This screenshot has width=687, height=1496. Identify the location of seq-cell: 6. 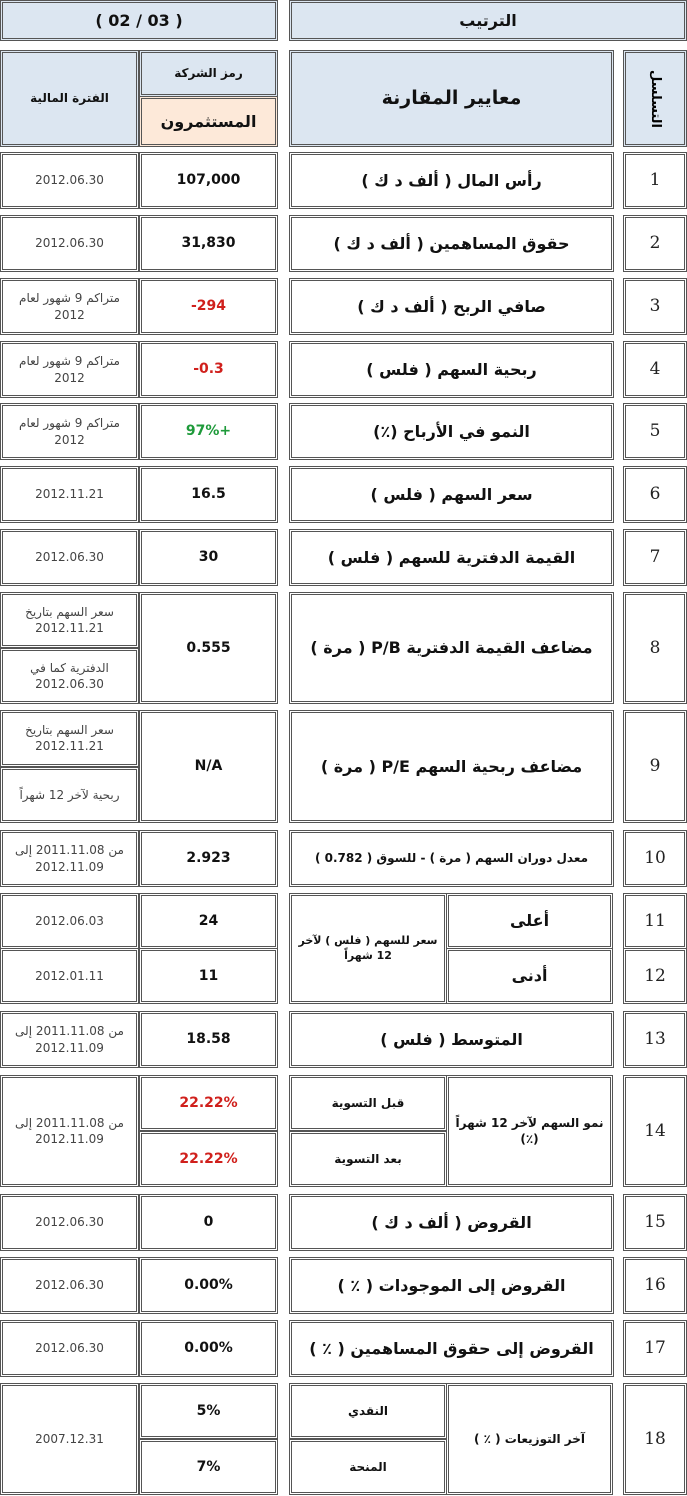
(655, 494).